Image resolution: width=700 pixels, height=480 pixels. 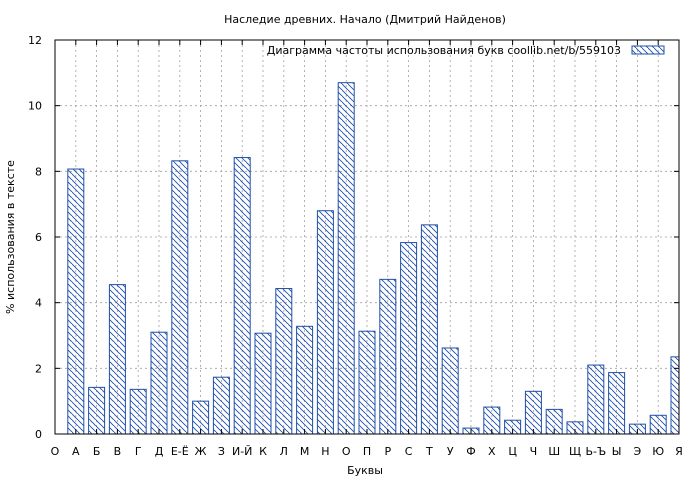 I want to click on x-tick-label: Щ, so click(x=575, y=451).